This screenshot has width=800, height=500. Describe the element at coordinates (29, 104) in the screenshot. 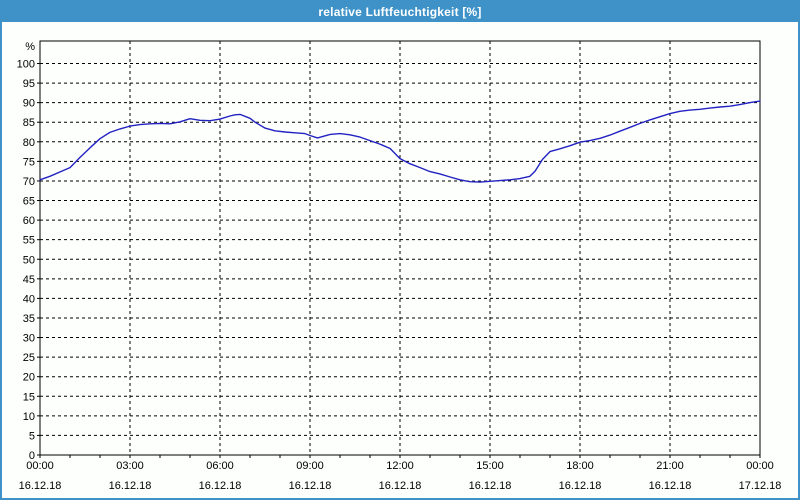

I see `y-tick-label: 90` at that location.